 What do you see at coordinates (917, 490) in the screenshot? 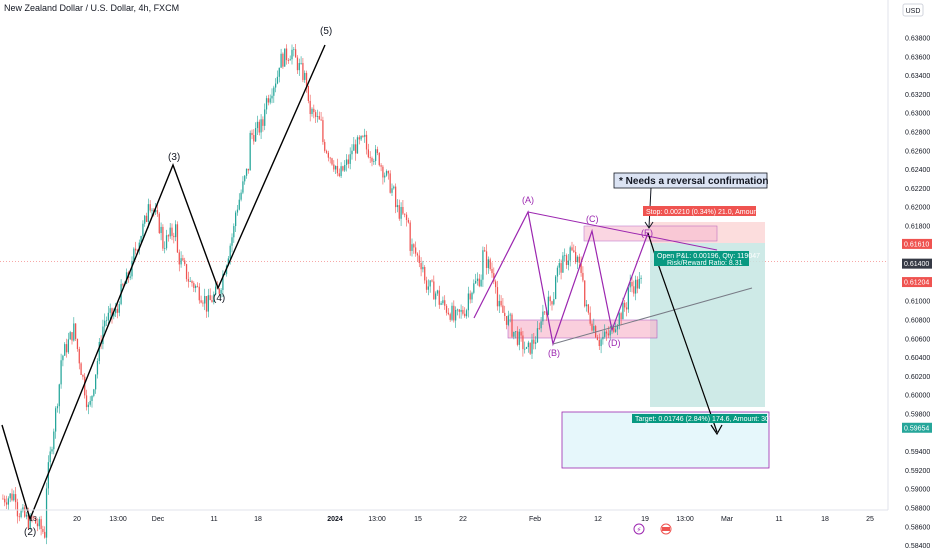
I see `price-tick-label: 0.59000` at bounding box center [917, 490].